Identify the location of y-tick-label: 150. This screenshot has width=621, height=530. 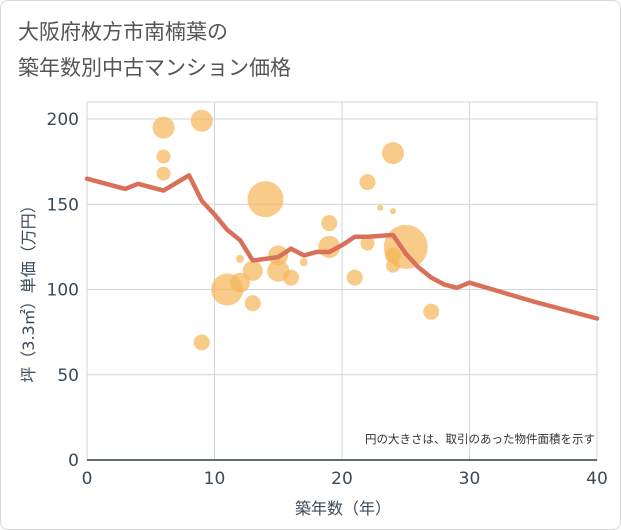
(63, 205).